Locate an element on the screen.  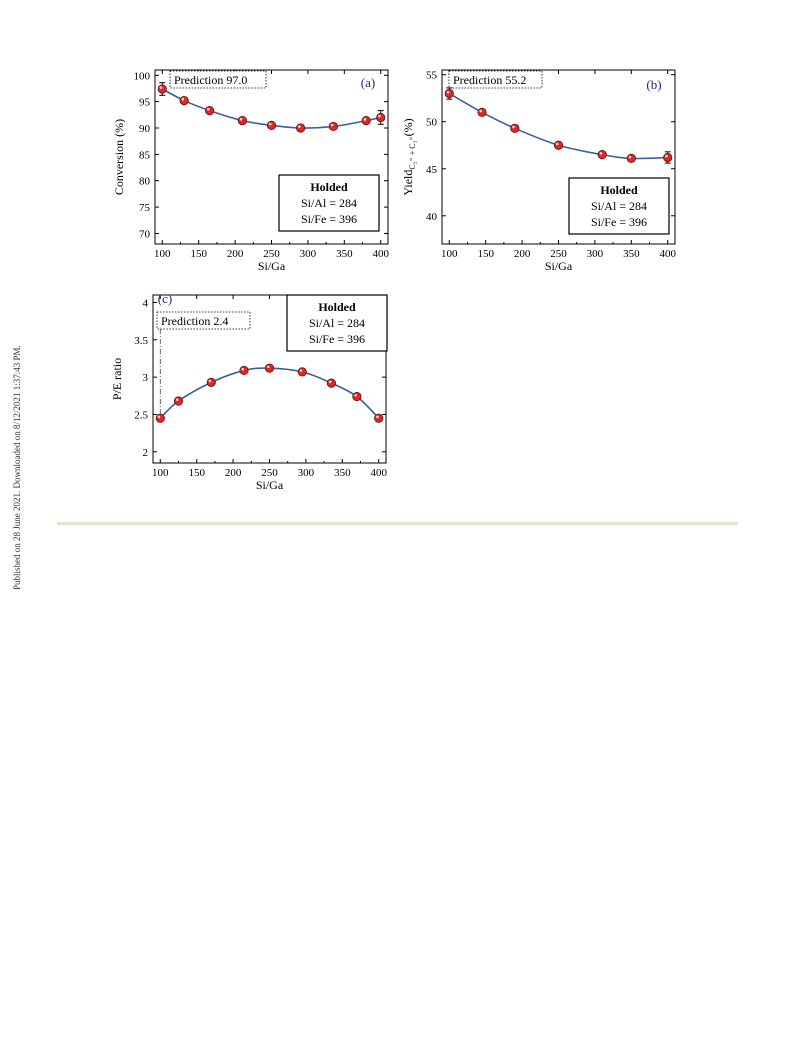
y-tick-label: 85 is located at coordinates (145, 155).